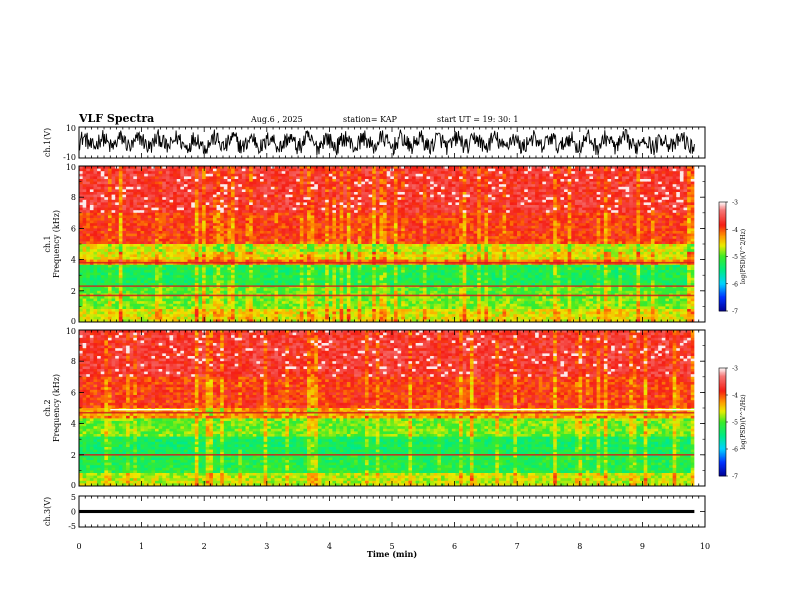 The height and width of the screenshot is (612, 792). Describe the element at coordinates (73, 512) in the screenshot. I see `y-tick-label-ch3-1: 0` at that location.